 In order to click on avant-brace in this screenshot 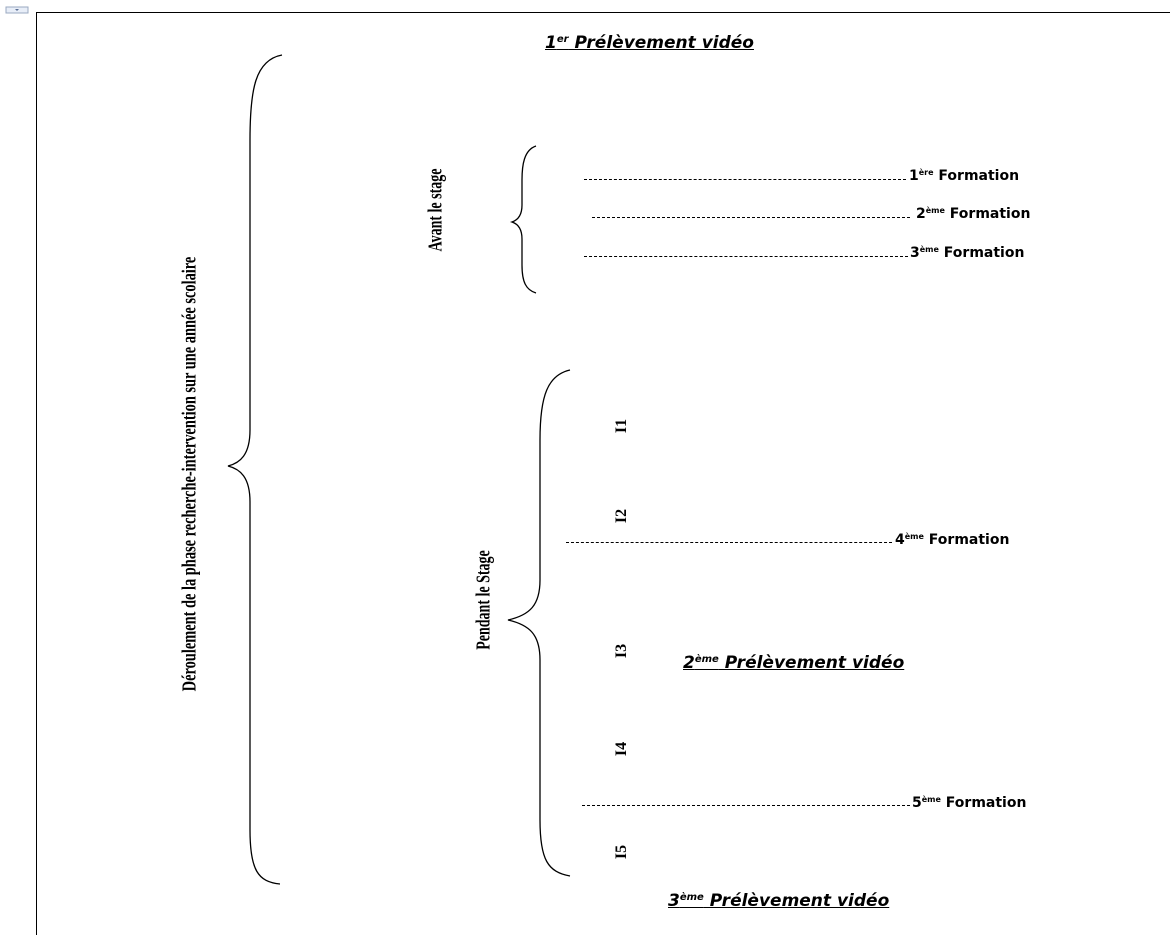, I will do `click(523, 219)`.